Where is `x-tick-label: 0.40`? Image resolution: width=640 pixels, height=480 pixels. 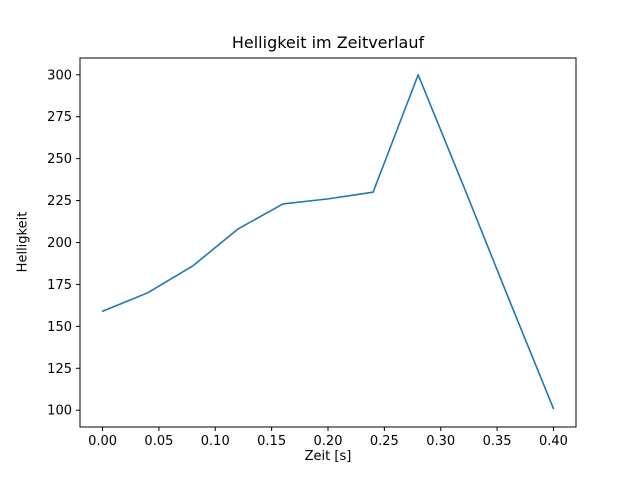 x-tick-label: 0.40 is located at coordinates (553, 441).